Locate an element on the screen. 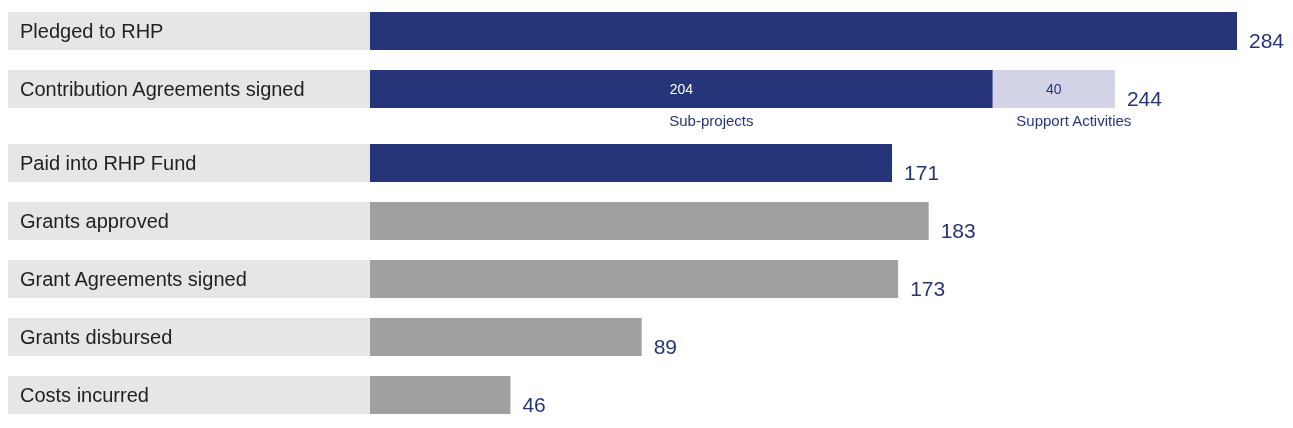 Image resolution: width=1293 pixels, height=428 pixels. y-tick-label: Costs incurred is located at coordinates (84, 395).